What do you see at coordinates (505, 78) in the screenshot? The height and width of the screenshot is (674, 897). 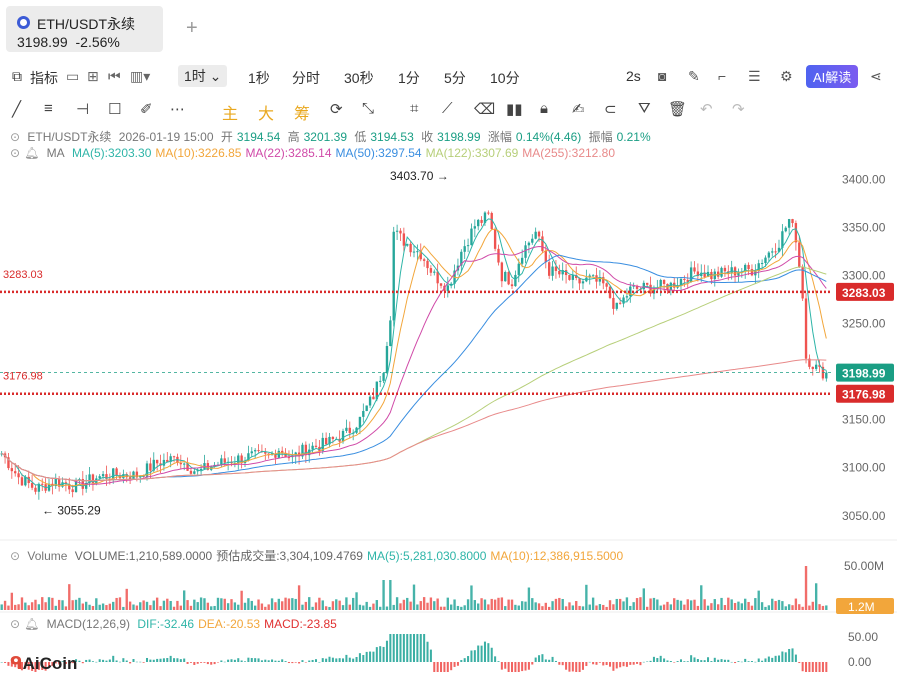 I see `timeframe-10m: 10分` at bounding box center [505, 78].